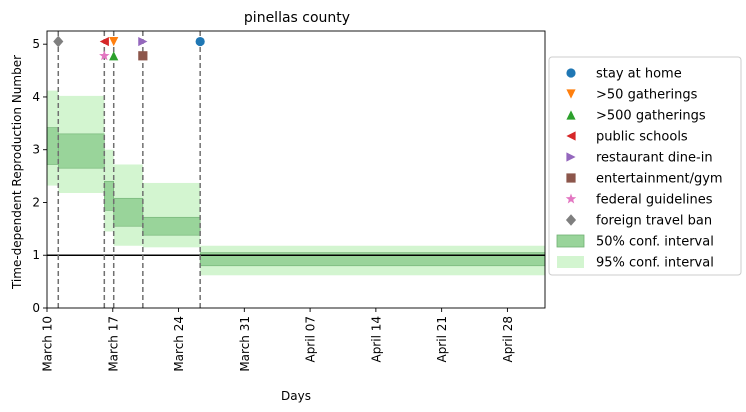  What do you see at coordinates (651, 116) in the screenshot?
I see `legend-label-2: >500 gatherings` at bounding box center [651, 116].